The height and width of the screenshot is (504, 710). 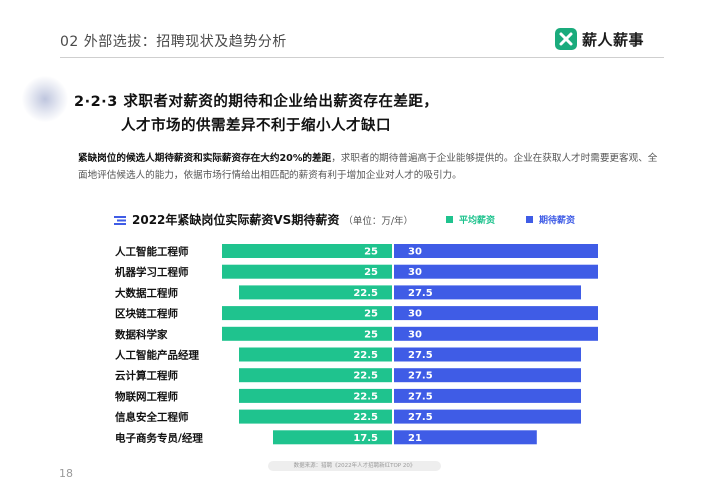 What do you see at coordinates (152, 417) in the screenshot?
I see `category-label: 信息安全工程师` at bounding box center [152, 417].